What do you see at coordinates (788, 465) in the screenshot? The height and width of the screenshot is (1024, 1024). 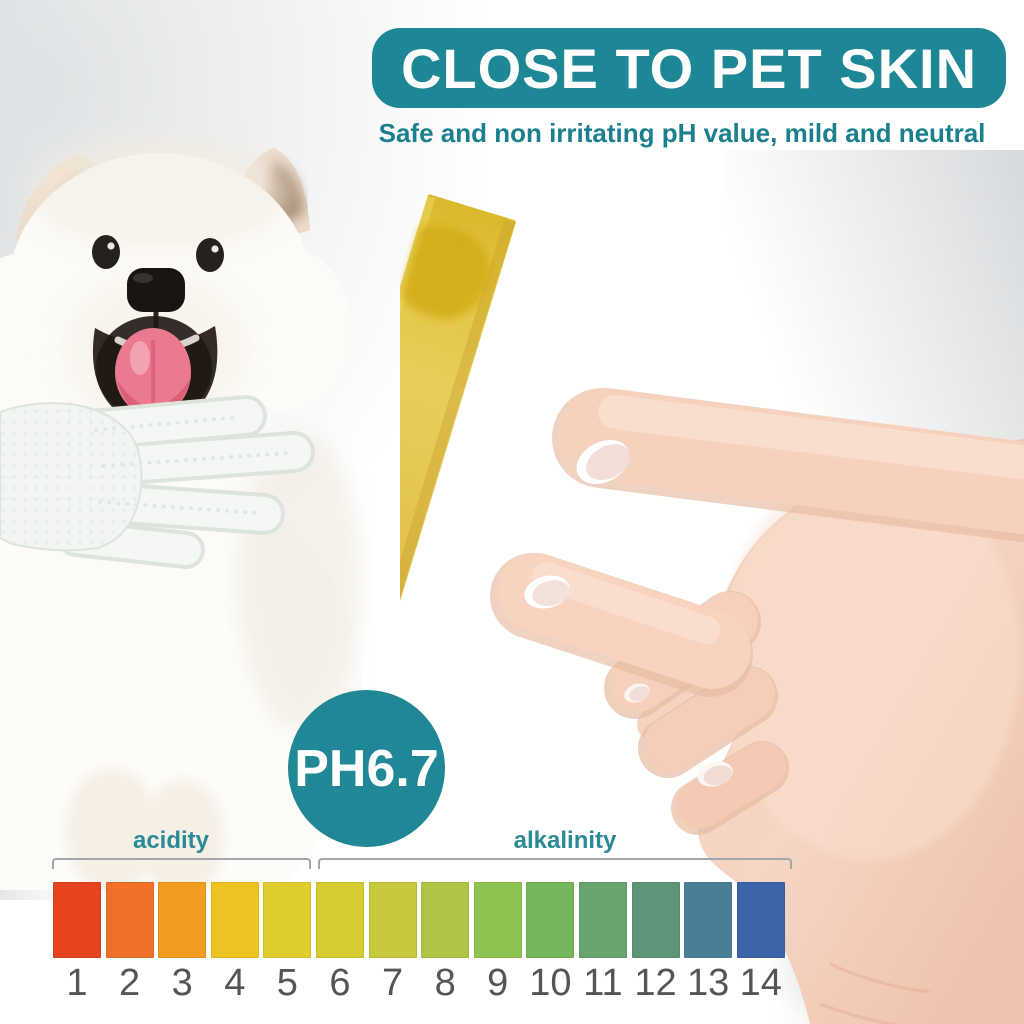 I see `index-finger` at bounding box center [788, 465].